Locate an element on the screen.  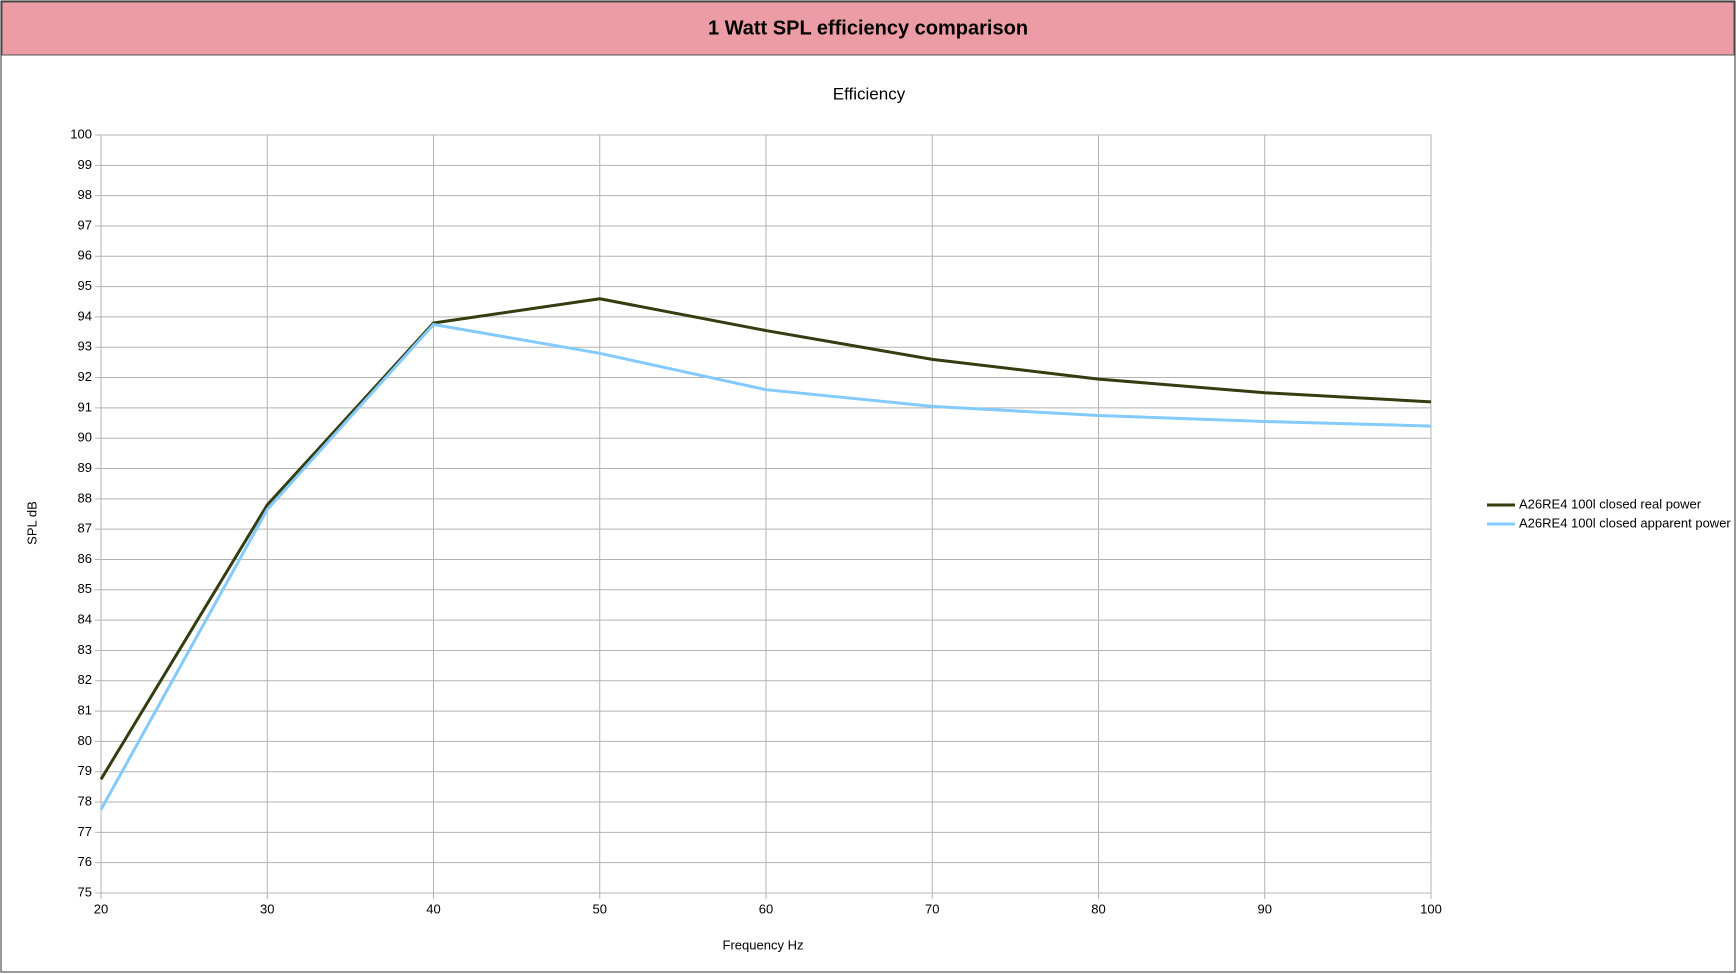
x-tick-label: 80 is located at coordinates (1098, 908).